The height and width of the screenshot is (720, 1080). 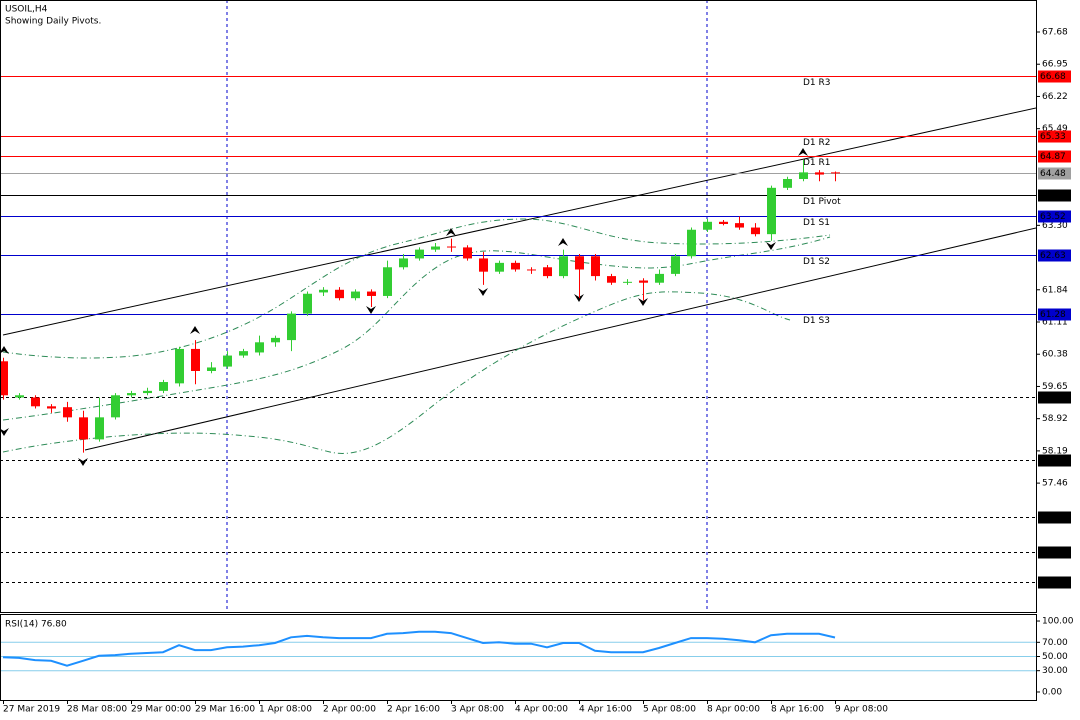 I want to click on y-tick-label: 66.22, so click(x=1055, y=97).